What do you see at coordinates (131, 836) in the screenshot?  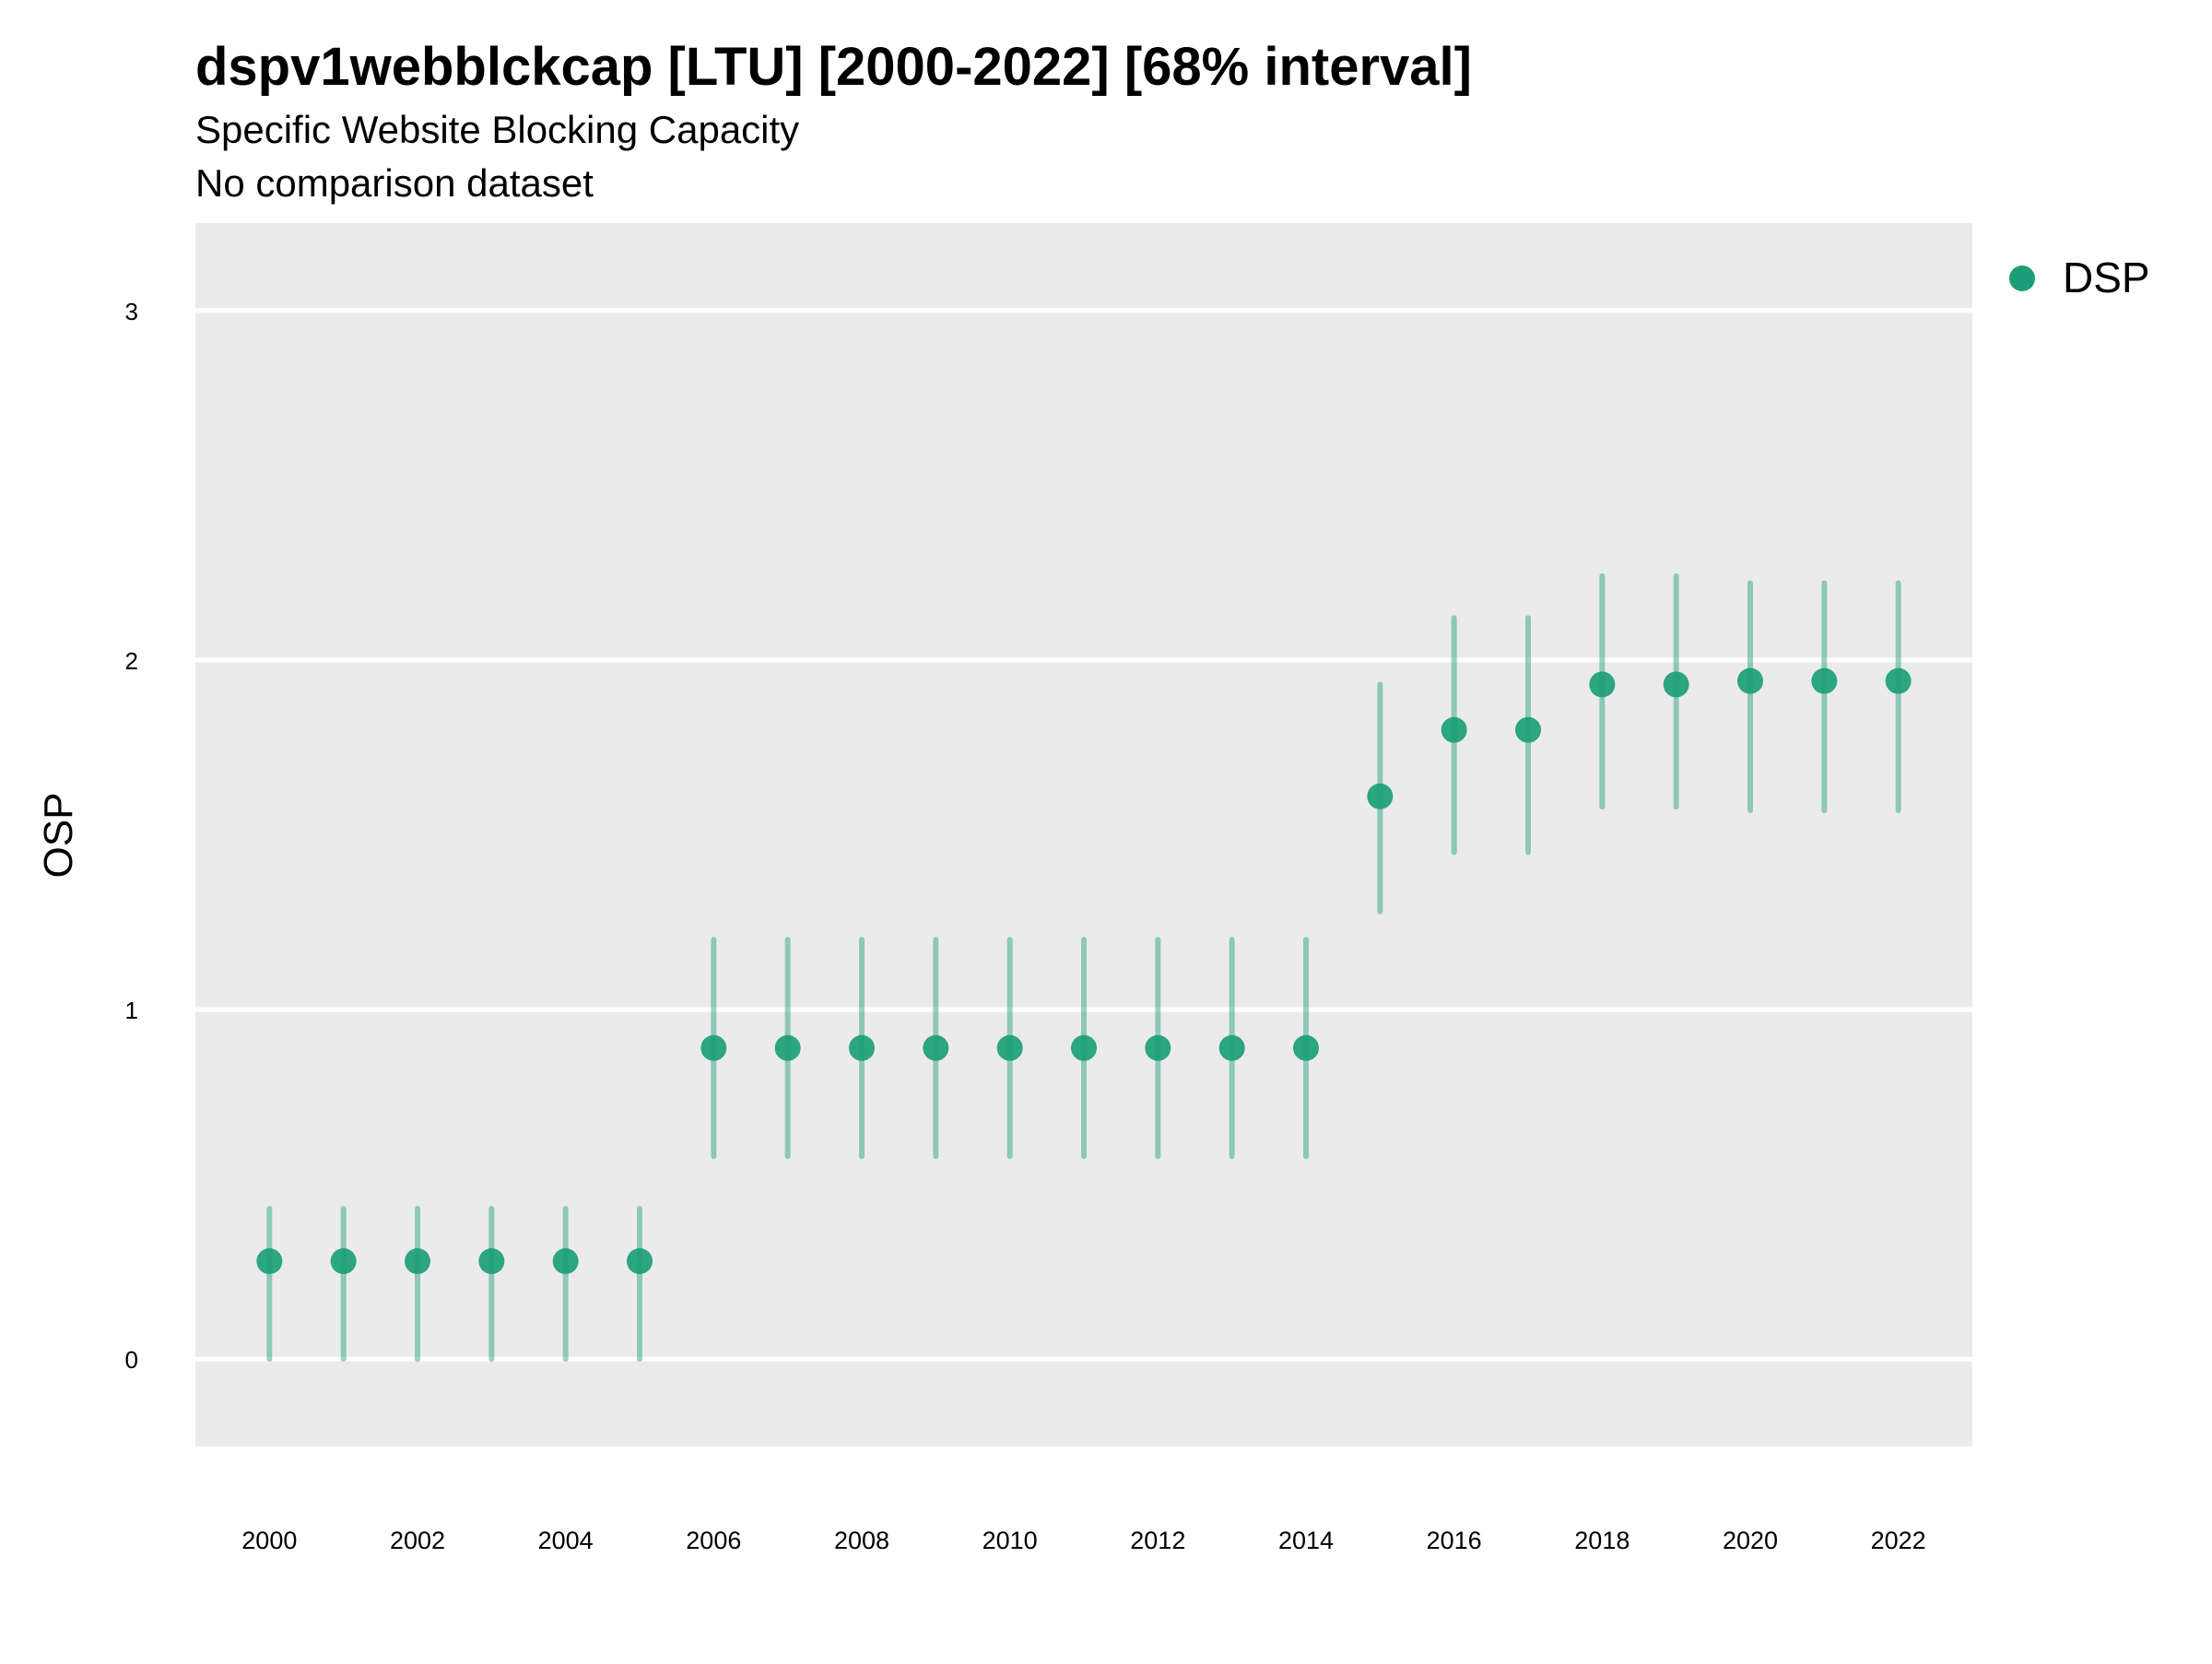 I see `y-axis-ticks: 0 1 2 3` at bounding box center [131, 836].